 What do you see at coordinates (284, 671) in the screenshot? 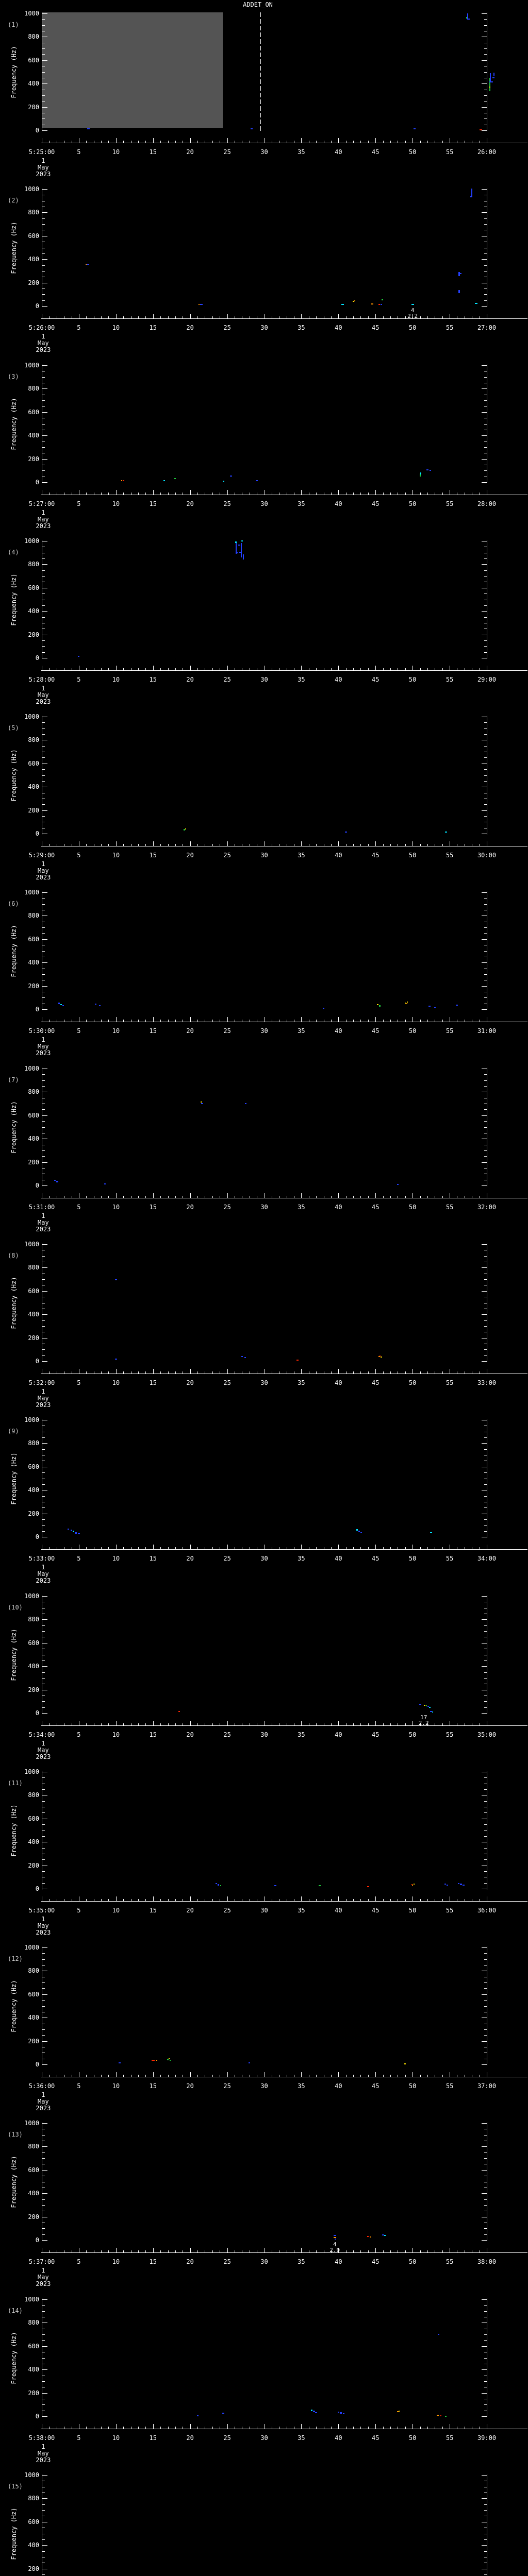
I see `x-axis` at bounding box center [284, 671].